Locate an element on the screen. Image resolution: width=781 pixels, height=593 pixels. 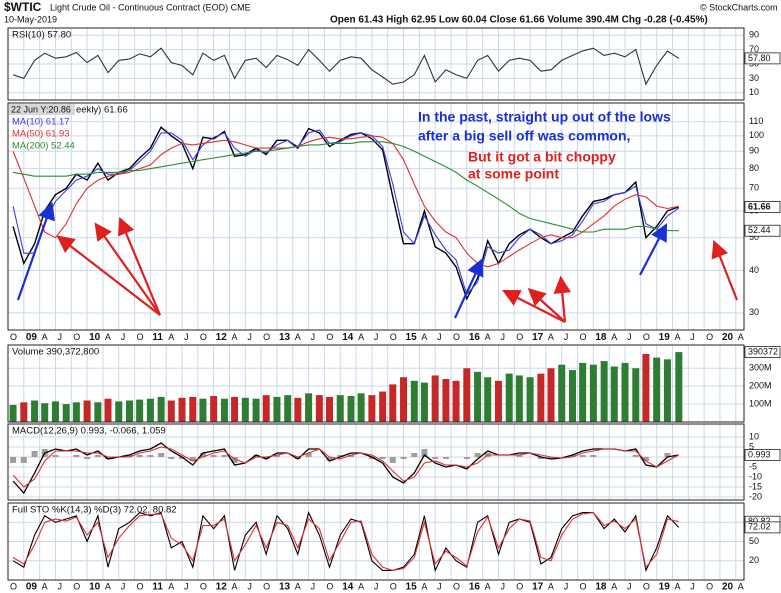
y-tick-label: 30 is located at coordinates (754, 312).